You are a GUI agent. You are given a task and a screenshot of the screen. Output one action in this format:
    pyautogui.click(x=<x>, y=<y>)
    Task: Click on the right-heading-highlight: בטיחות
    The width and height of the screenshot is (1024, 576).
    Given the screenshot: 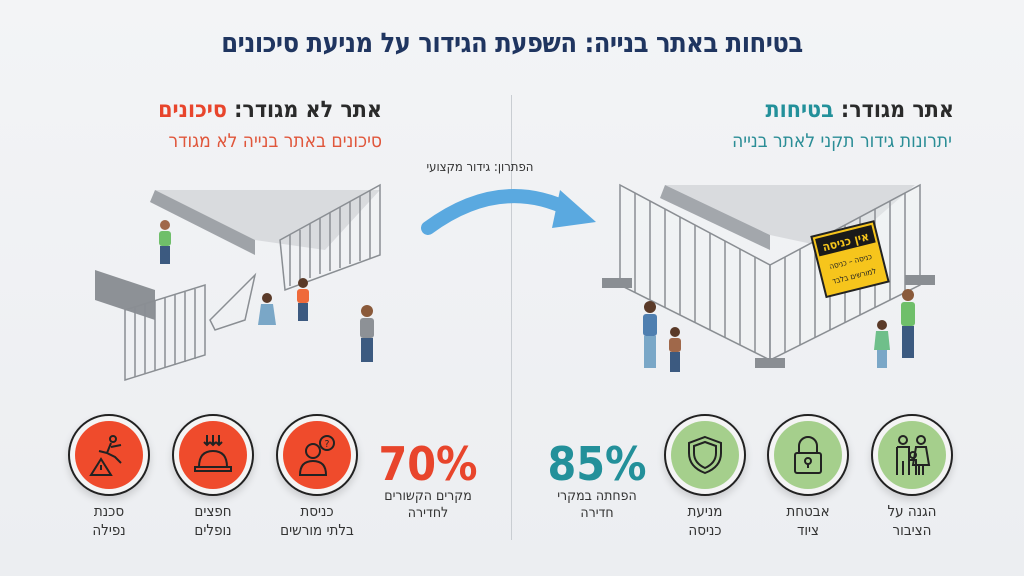 What is the action you would take?
    pyautogui.click(x=799, y=110)
    